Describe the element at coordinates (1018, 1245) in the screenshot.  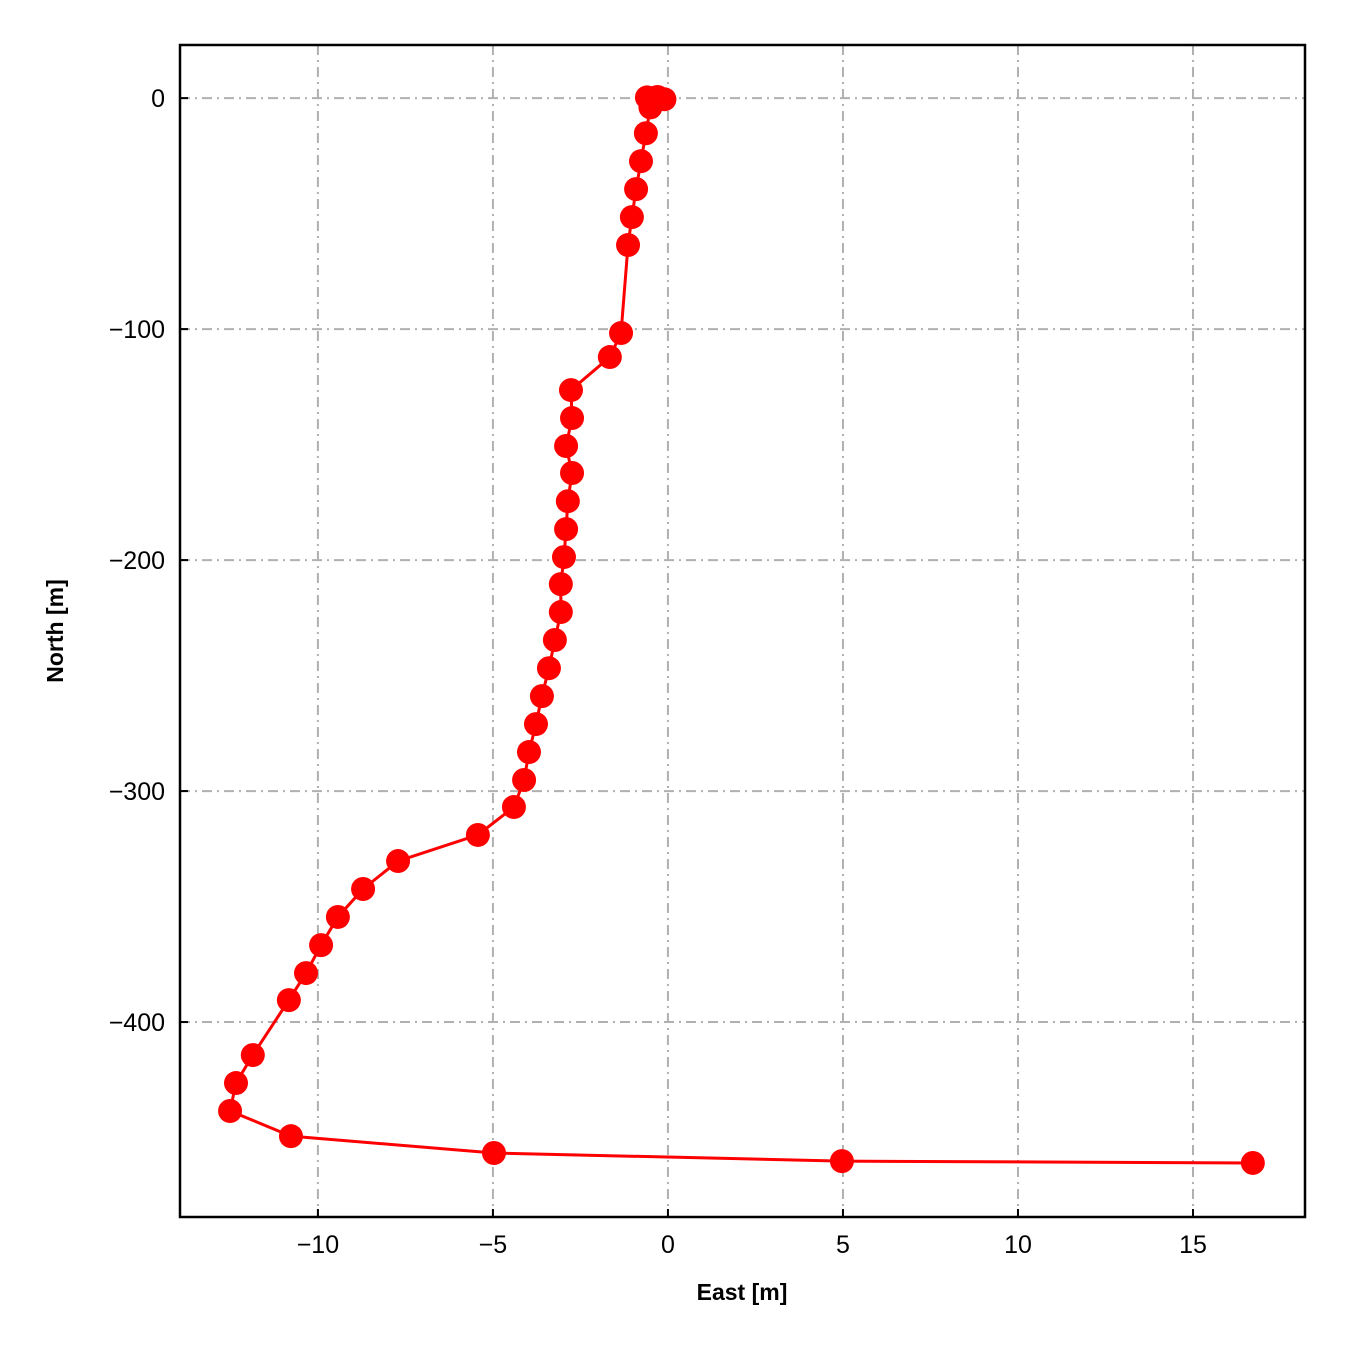
I see `x-tick-label: 10` at that location.